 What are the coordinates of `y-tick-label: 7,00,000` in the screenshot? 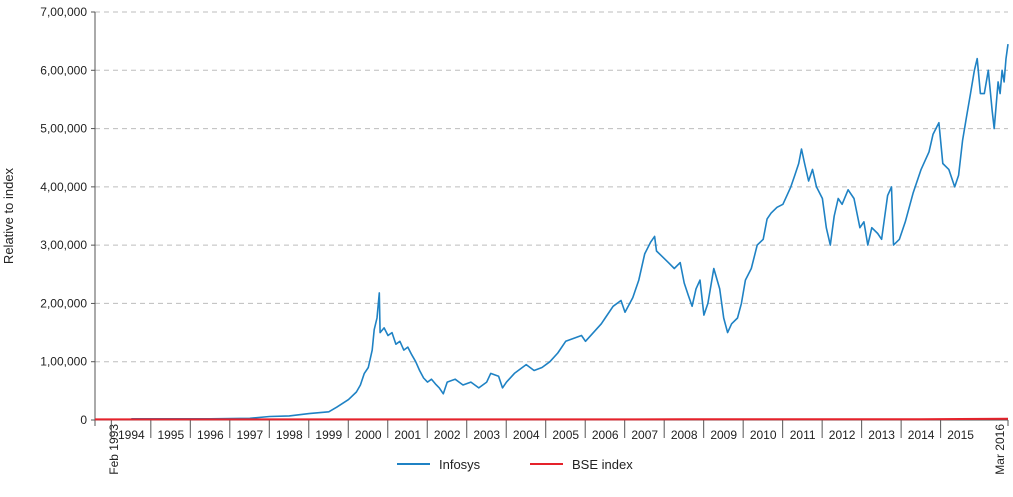 It's located at (63, 12).